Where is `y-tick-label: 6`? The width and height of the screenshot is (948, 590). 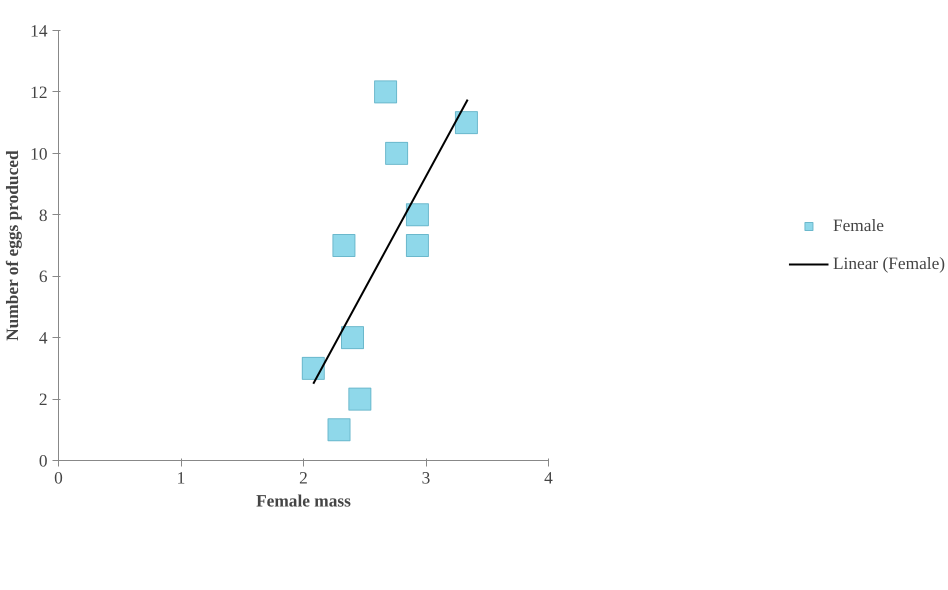 y-tick-label: 6 is located at coordinates (43, 276).